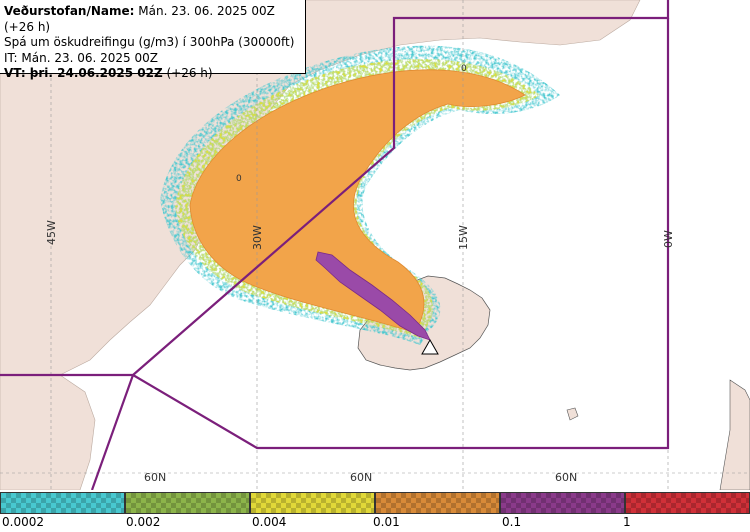  I want to click on legend-tick: 1, so click(627, 522).